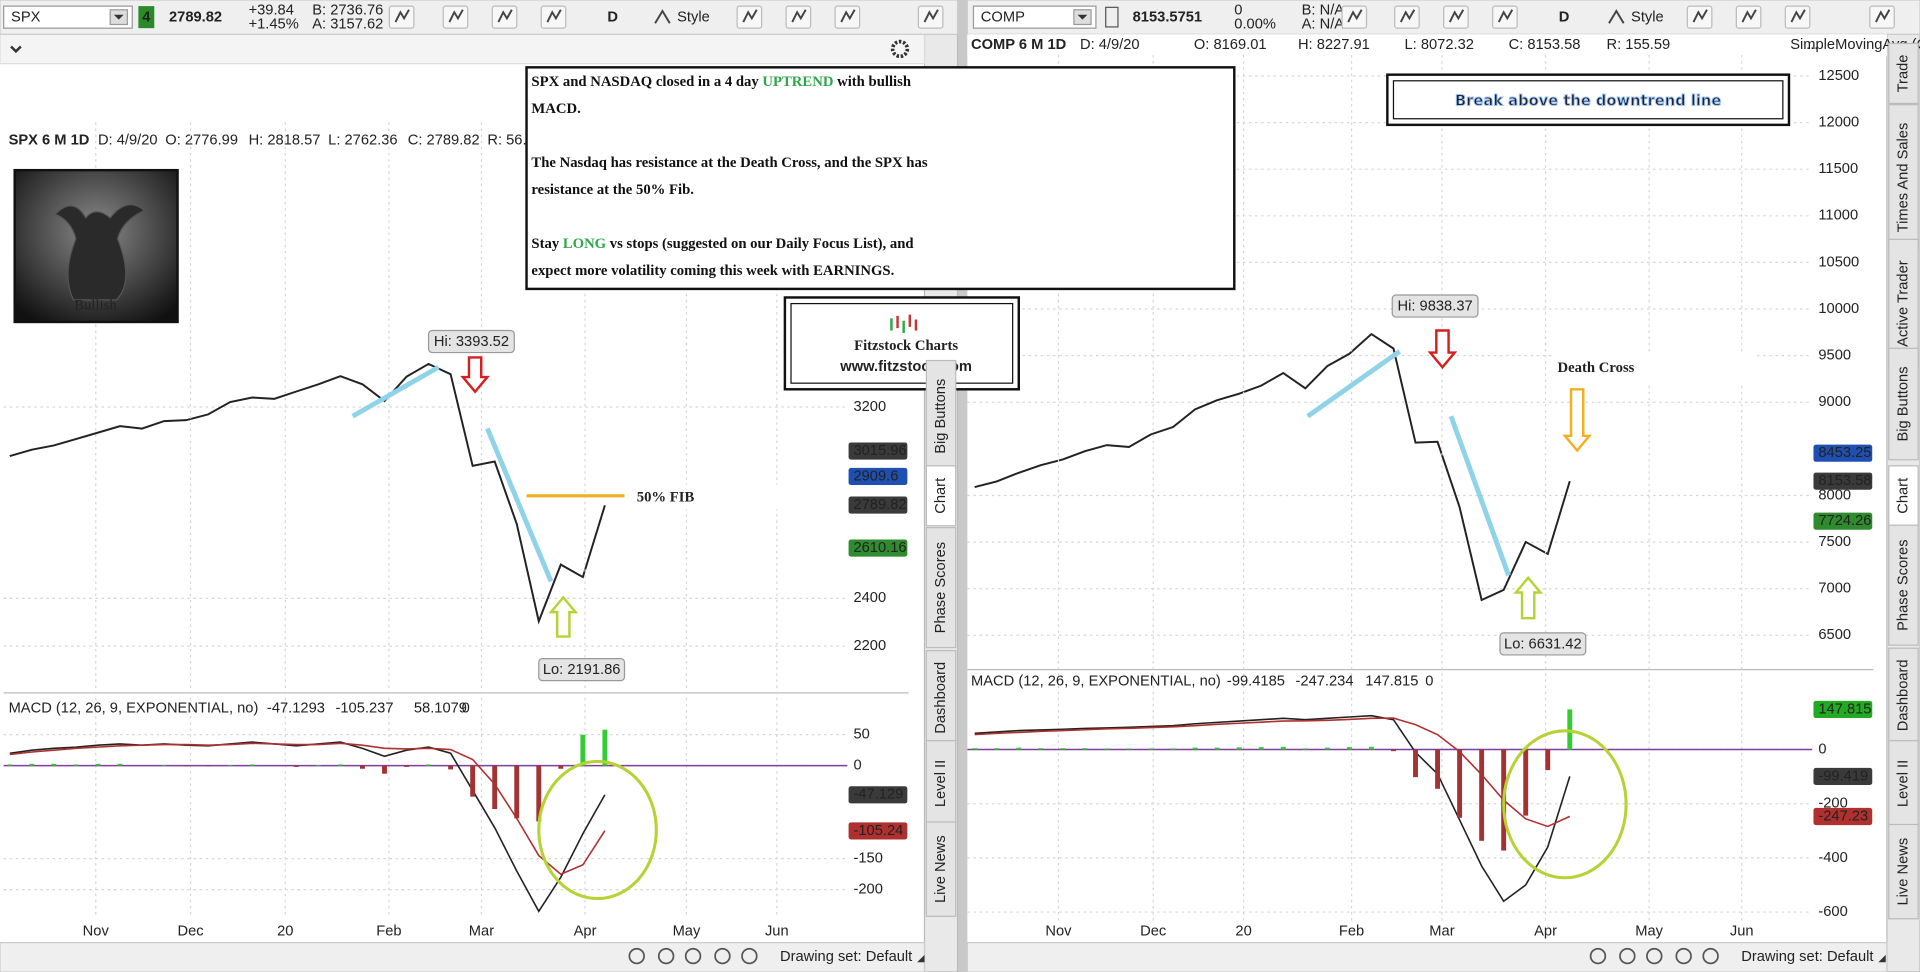  Describe the element at coordinates (1323, 10) in the screenshot. I see `bid: B: N/A` at that location.